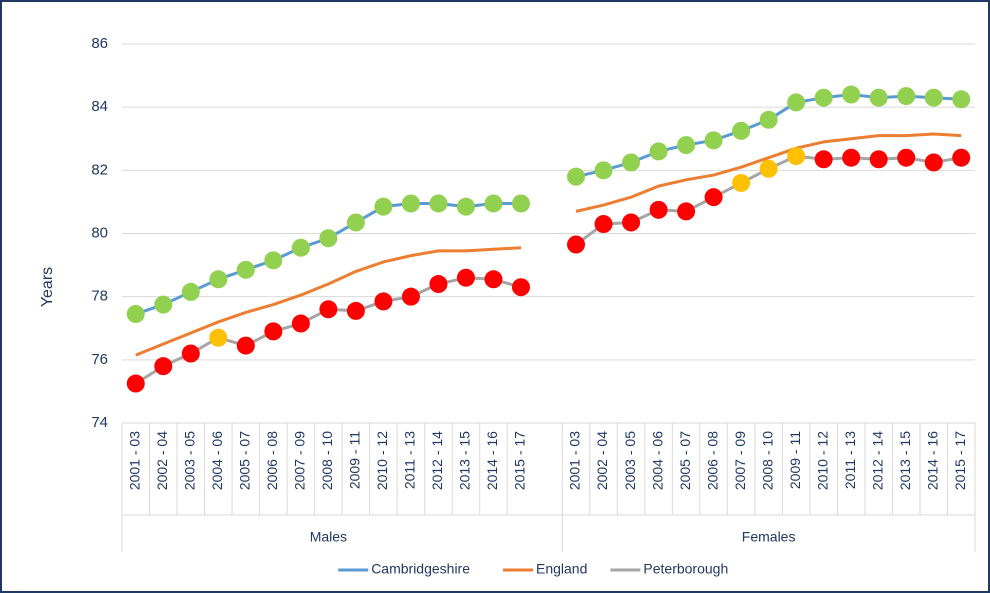 This screenshot has width=990, height=593. Describe the element at coordinates (99, 106) in the screenshot. I see `y-tick-label: 84` at that location.